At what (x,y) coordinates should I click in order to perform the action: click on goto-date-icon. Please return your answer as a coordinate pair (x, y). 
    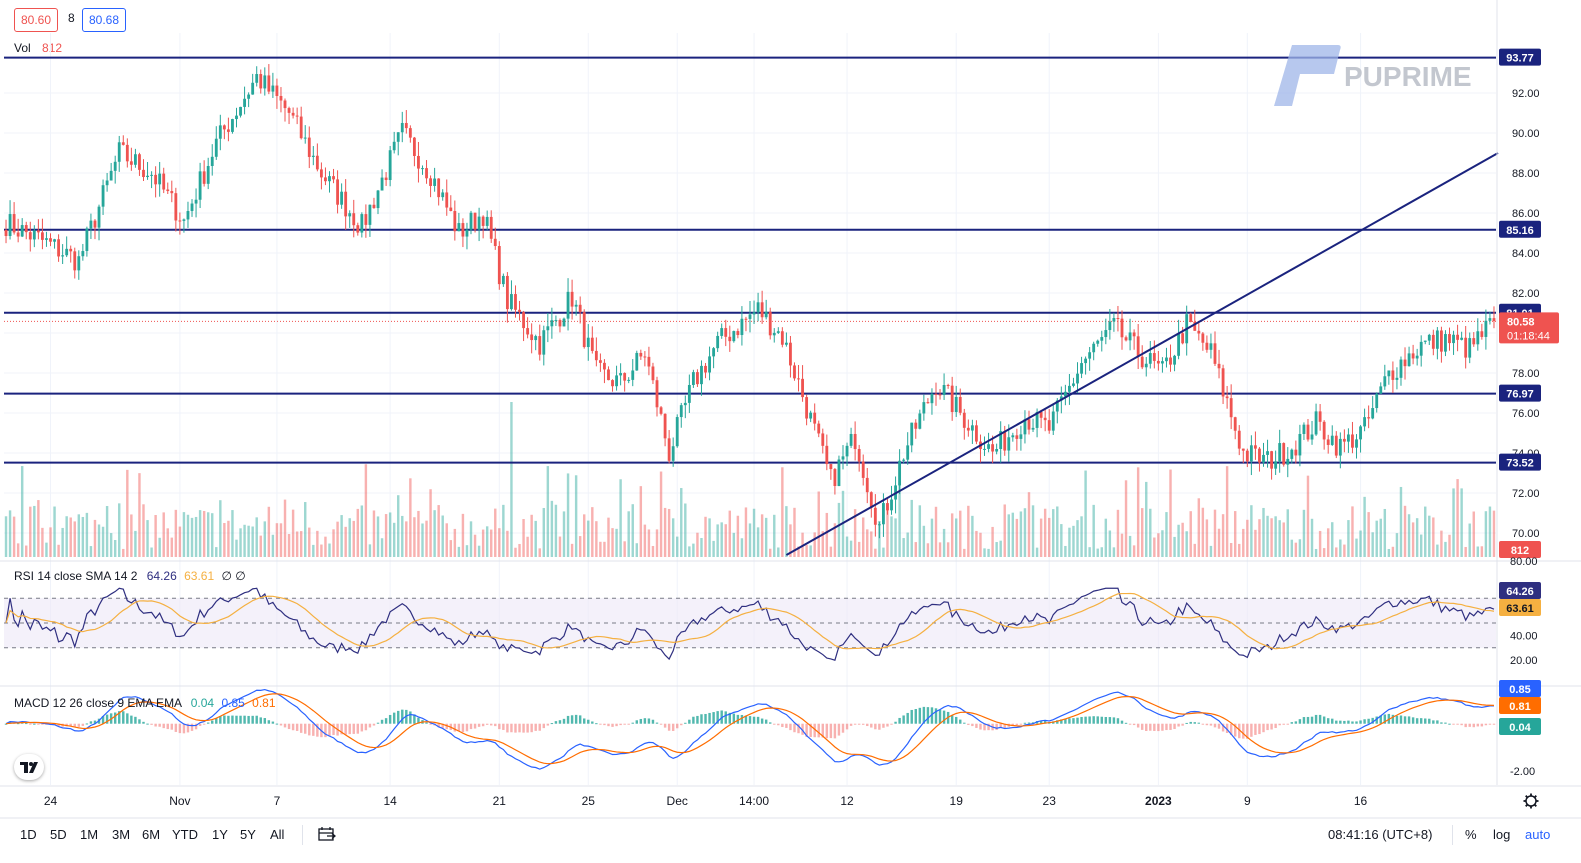
    Looking at the image, I should click on (327, 834).